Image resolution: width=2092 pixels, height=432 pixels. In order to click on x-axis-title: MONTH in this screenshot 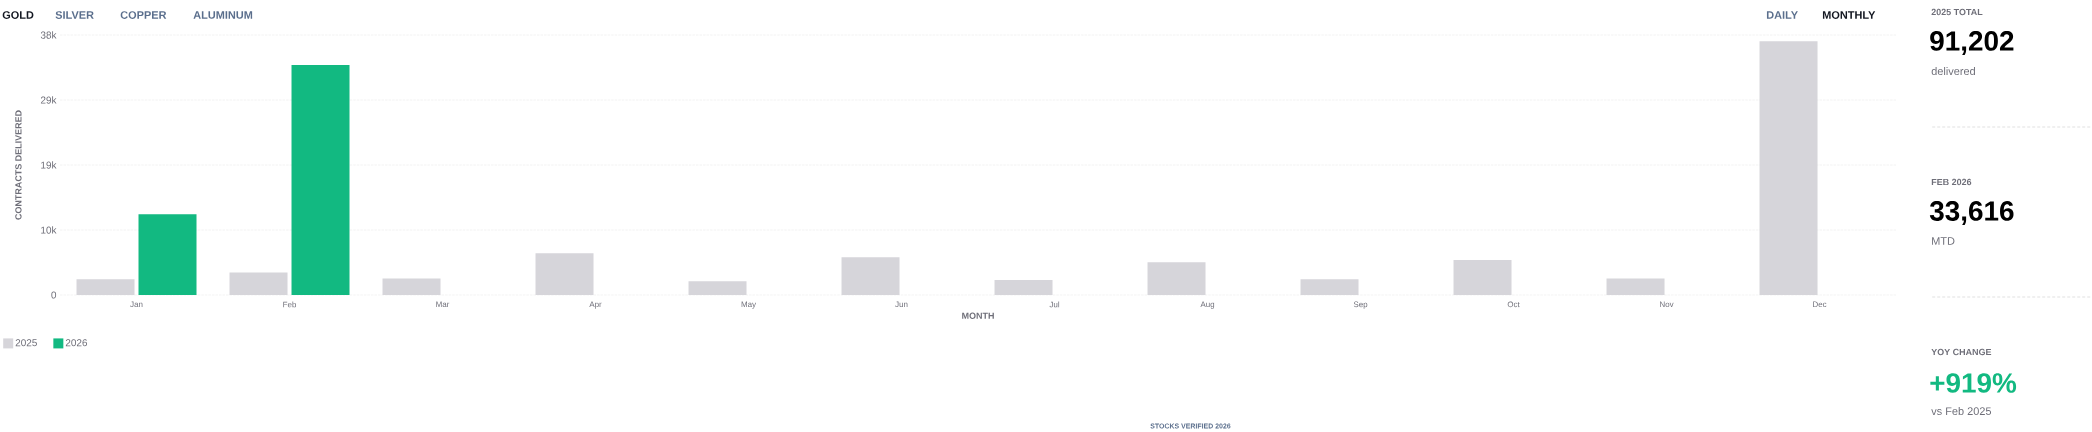, I will do `click(978, 315)`.